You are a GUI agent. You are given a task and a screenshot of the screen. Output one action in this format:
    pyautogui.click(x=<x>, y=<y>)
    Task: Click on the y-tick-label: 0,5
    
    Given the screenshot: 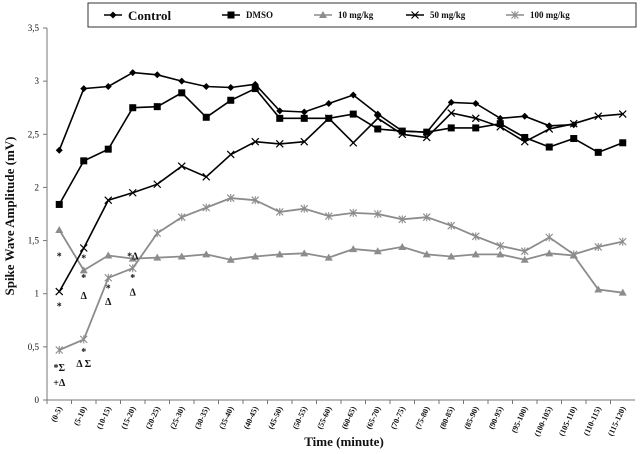 What is the action you would take?
    pyautogui.click(x=34, y=347)
    